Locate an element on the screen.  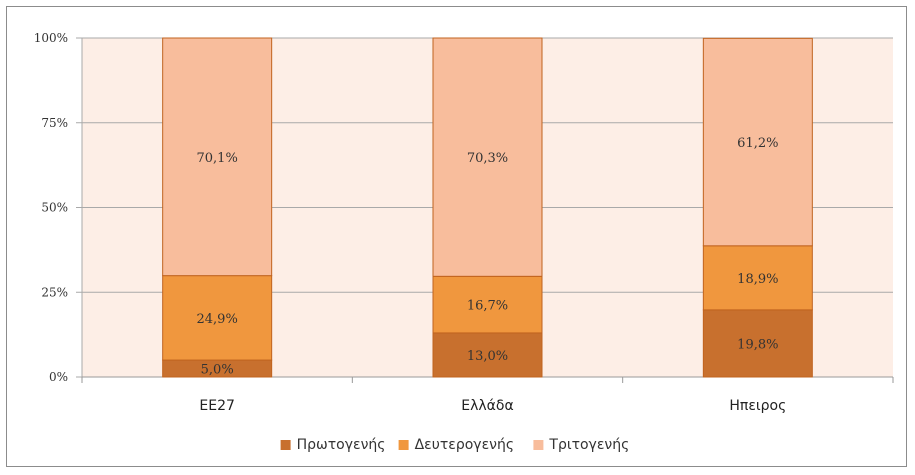
data-label: 19,8% is located at coordinates (757, 344).